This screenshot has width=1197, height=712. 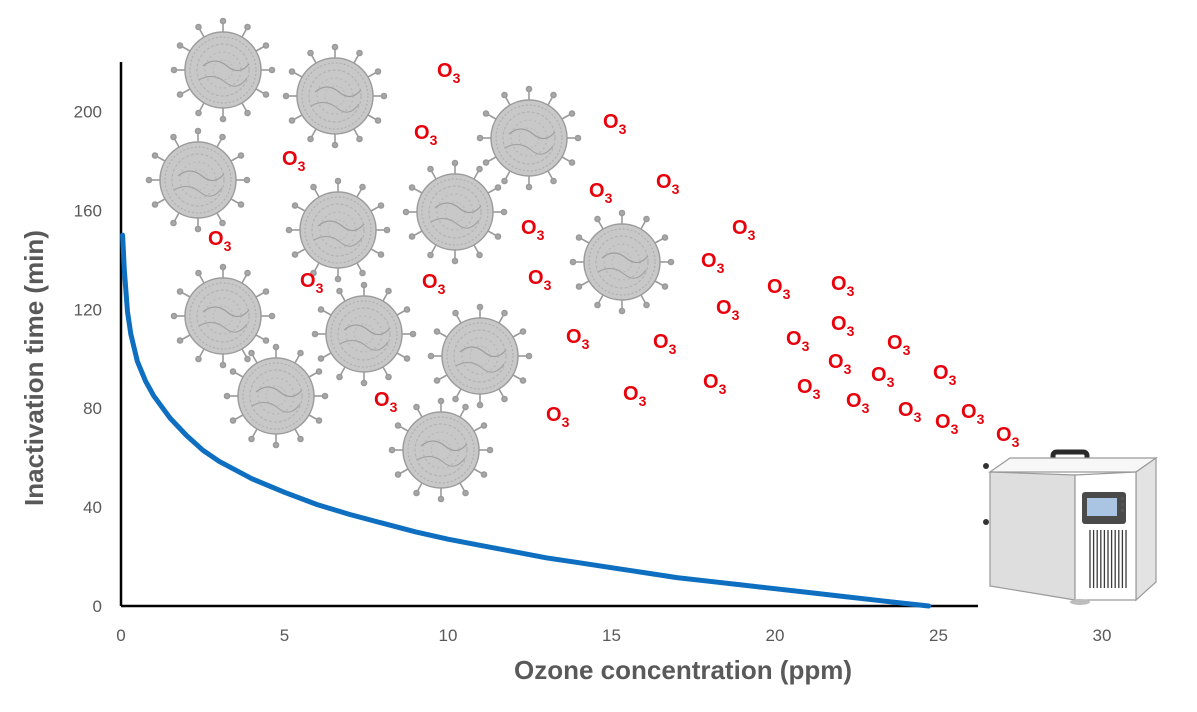 I want to click on x-tick-label: 30, so click(x=1102, y=635).